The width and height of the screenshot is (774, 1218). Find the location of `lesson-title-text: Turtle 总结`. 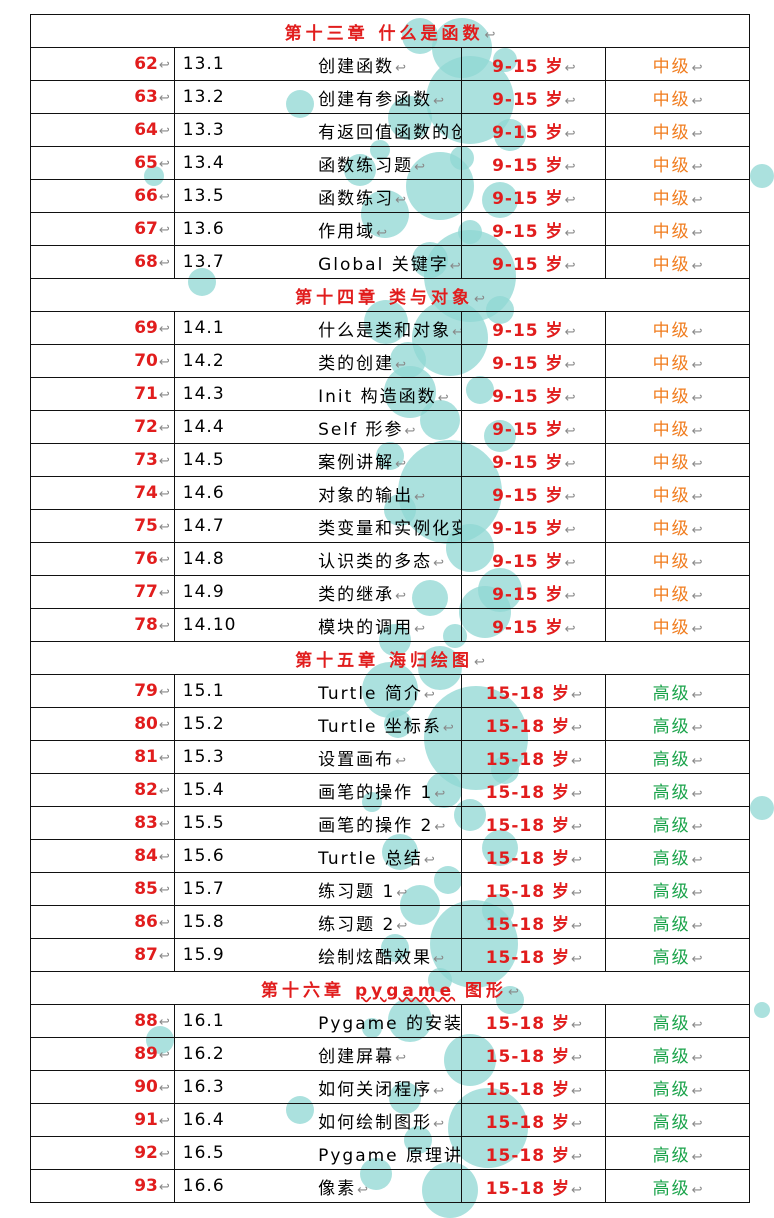

lesson-title-text: Turtle 总结 is located at coordinates (370, 858).